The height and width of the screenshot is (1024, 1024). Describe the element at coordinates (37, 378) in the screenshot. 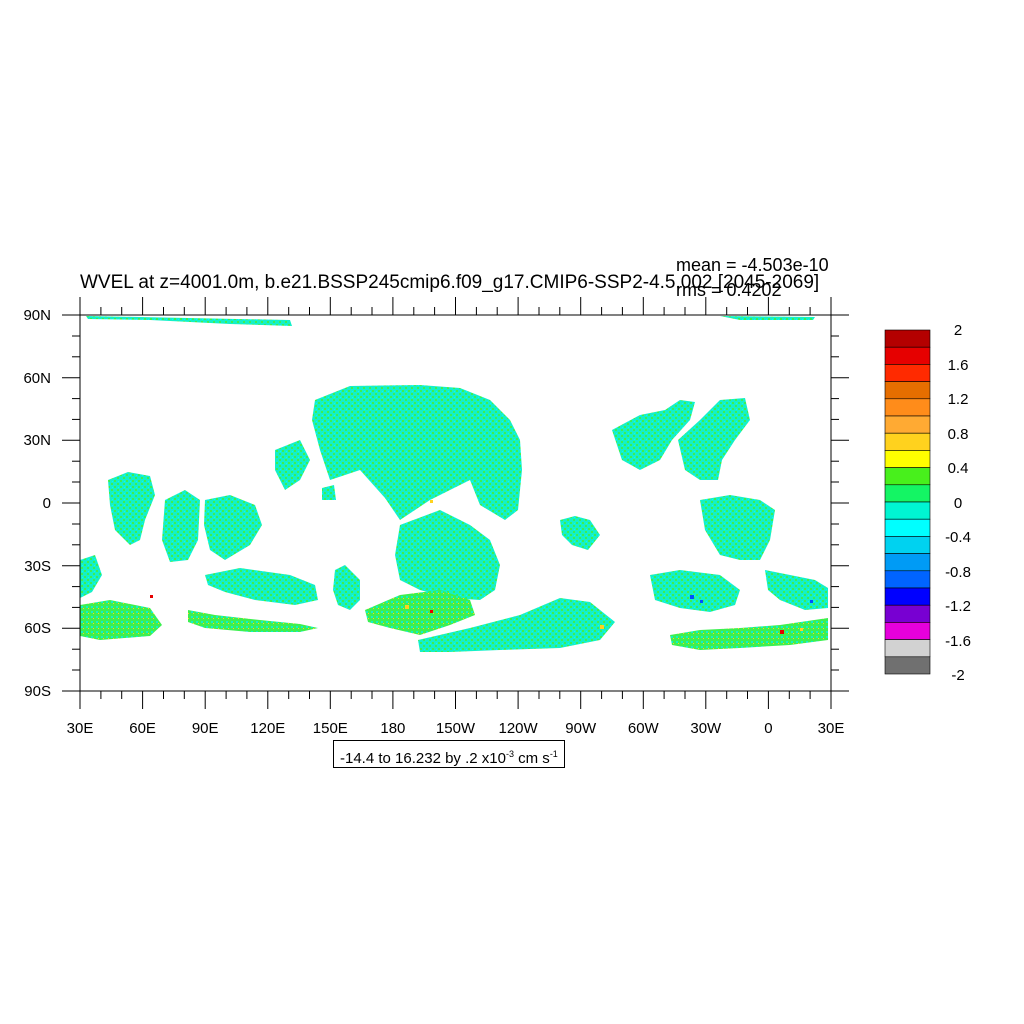

I see `y-label-60n: 60N` at that location.